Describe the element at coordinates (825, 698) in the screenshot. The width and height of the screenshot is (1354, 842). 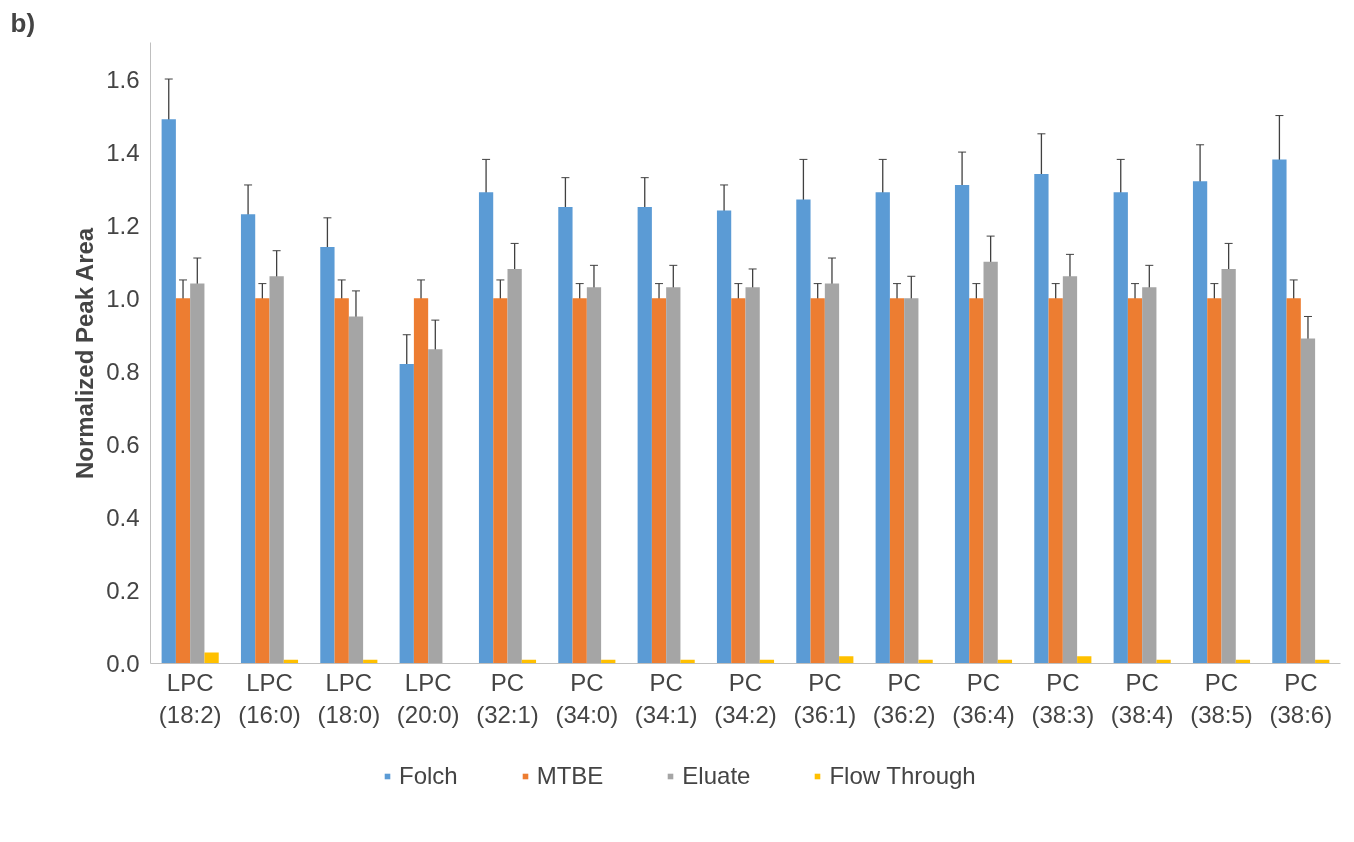
I see `x-tick-label: PC (36:1)` at that location.